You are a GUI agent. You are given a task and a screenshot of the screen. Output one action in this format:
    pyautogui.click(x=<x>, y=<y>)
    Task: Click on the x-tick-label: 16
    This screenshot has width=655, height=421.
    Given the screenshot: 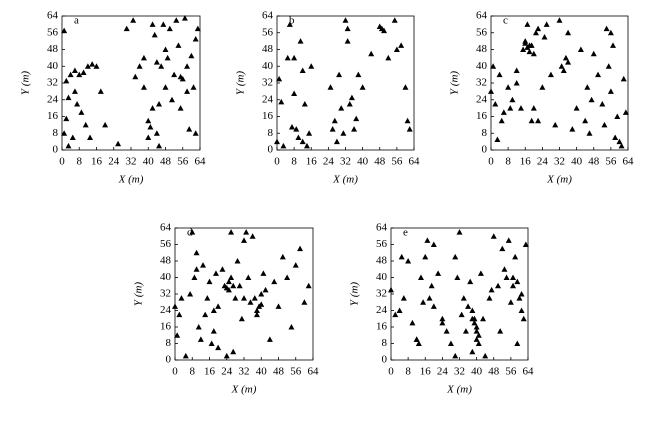 What is the action you would take?
    pyautogui.click(x=312, y=162)
    